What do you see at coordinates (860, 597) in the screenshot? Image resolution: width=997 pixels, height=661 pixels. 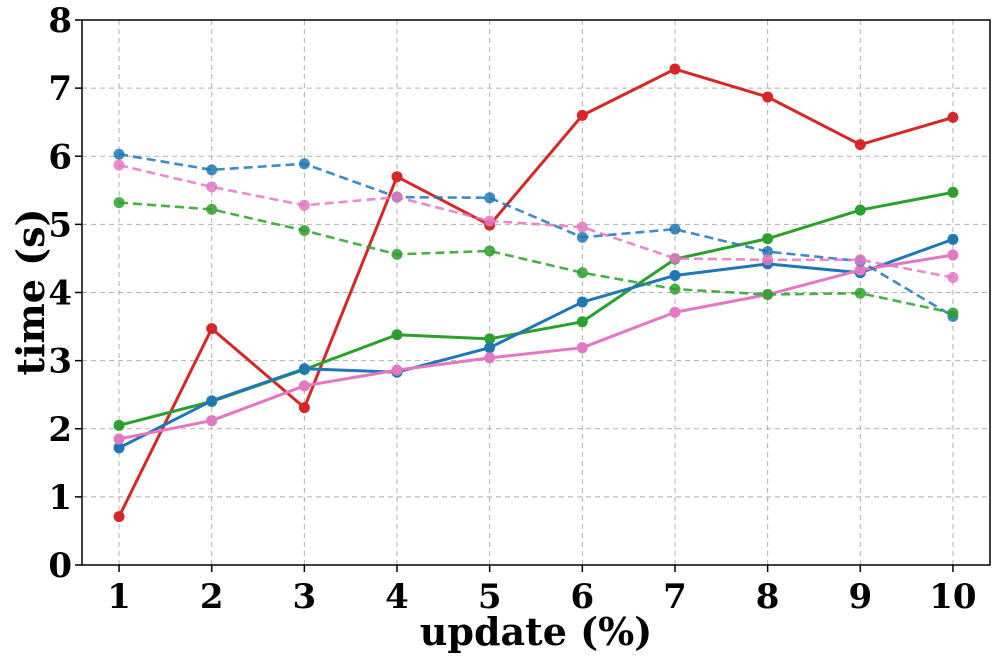 I see `x-tick-label: 9` at bounding box center [860, 597].